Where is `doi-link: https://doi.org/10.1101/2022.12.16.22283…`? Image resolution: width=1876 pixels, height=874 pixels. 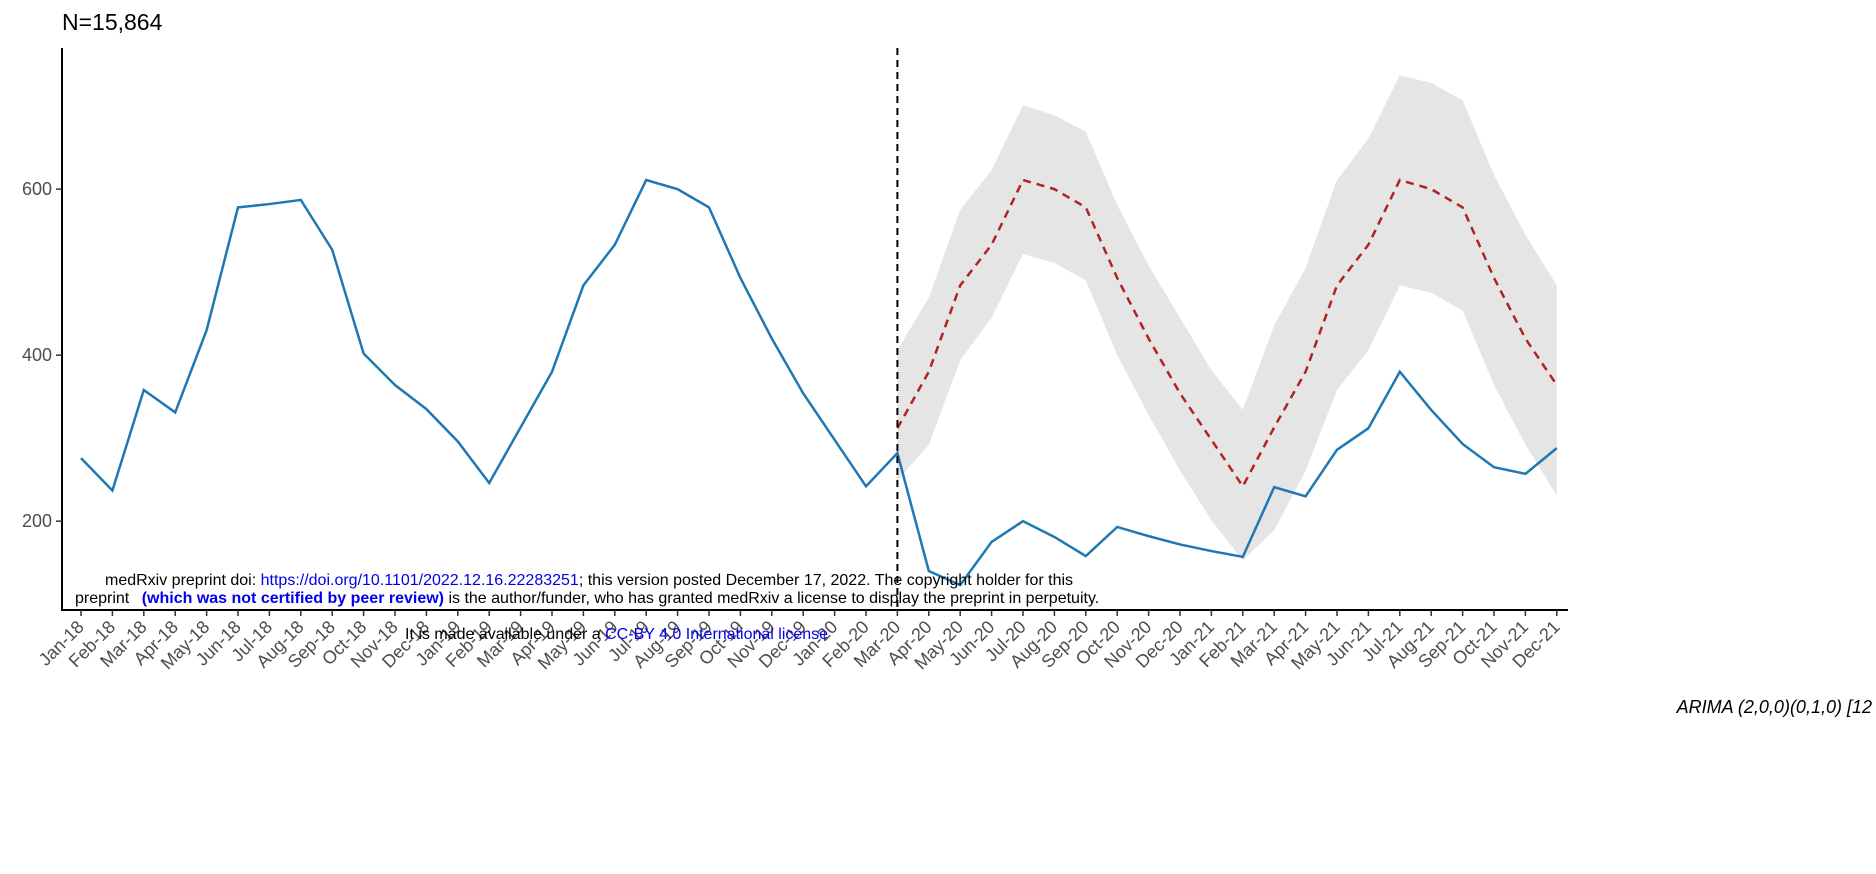 doi-link: https://doi.org/10.1101/2022.12.16.22283… is located at coordinates (420, 580).